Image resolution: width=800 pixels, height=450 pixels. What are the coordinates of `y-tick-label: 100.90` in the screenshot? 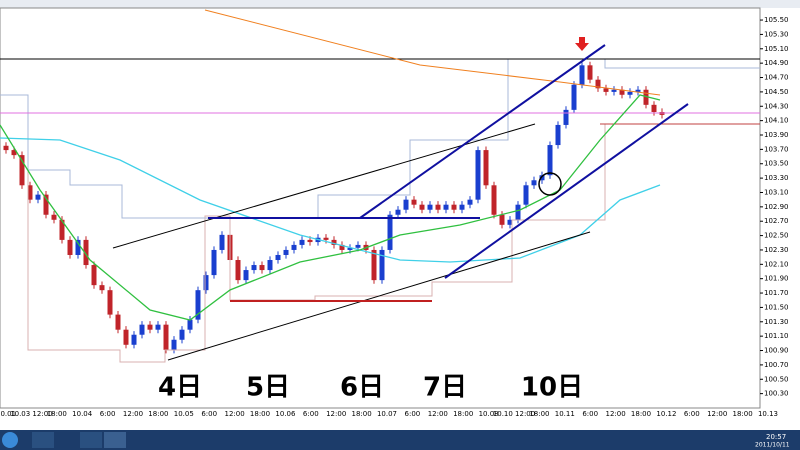 It's located at (776, 351).